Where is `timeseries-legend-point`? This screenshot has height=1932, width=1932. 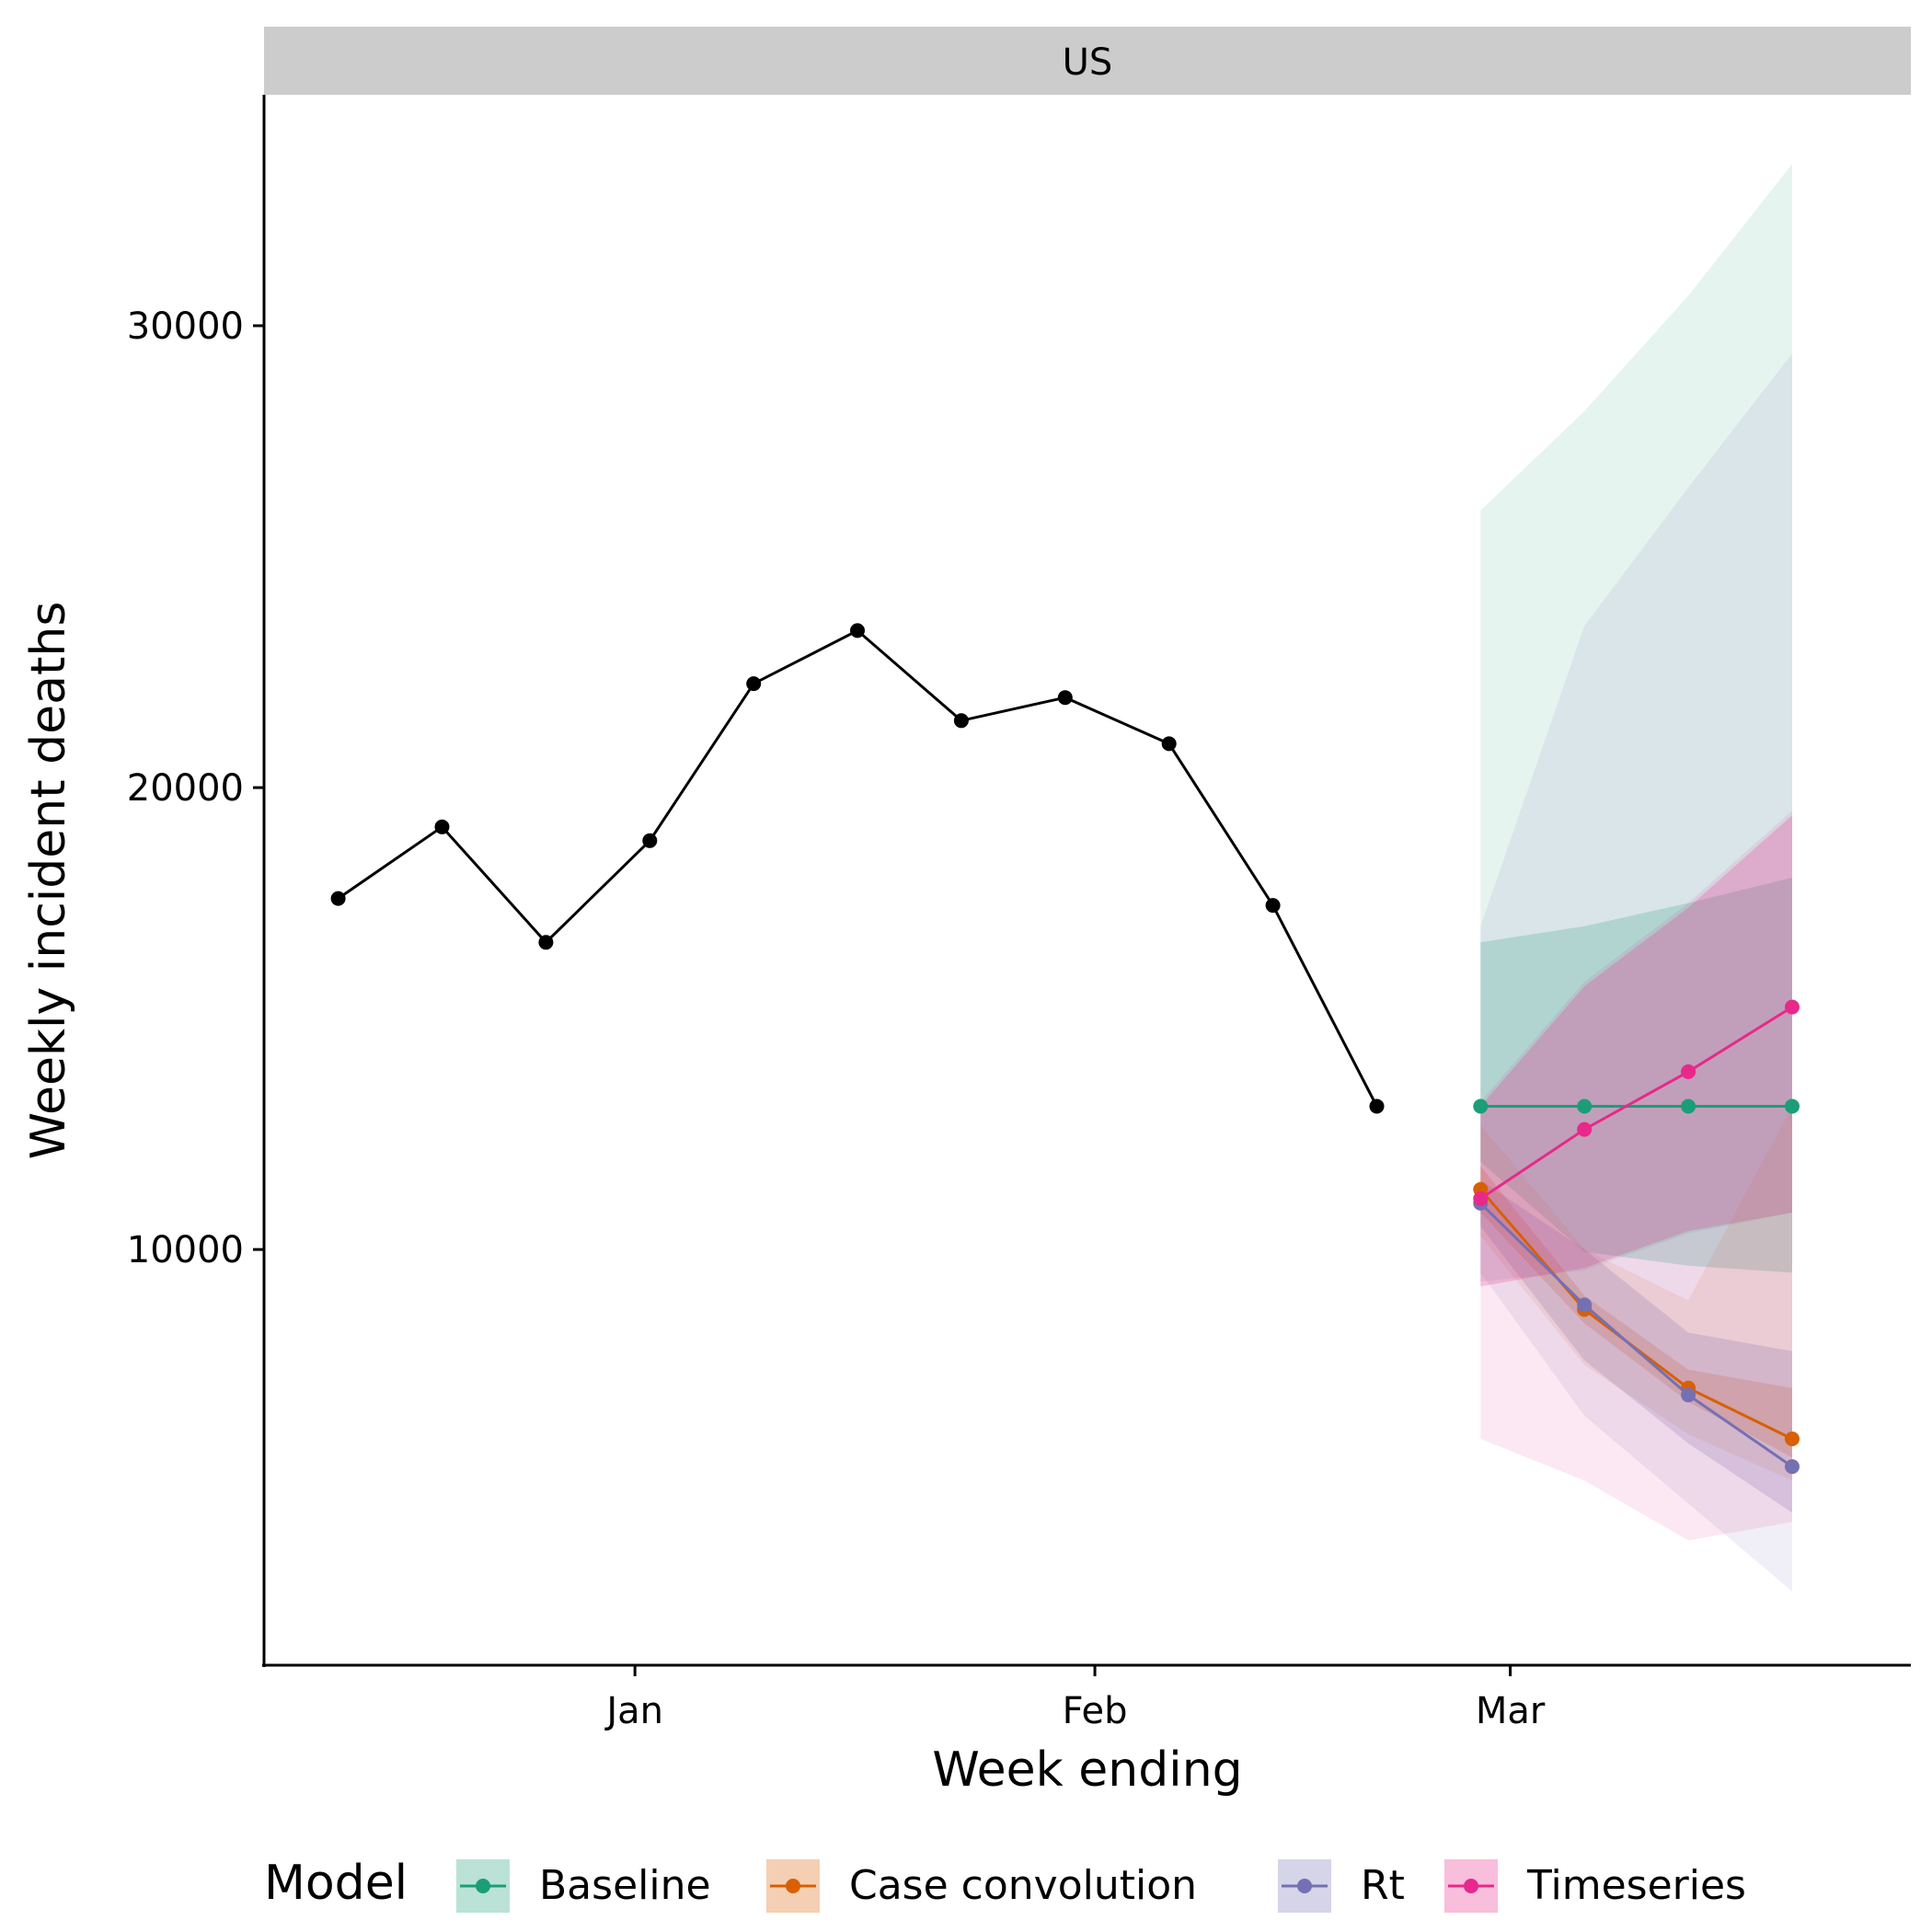 timeseries-legend-point is located at coordinates (1471, 1886).